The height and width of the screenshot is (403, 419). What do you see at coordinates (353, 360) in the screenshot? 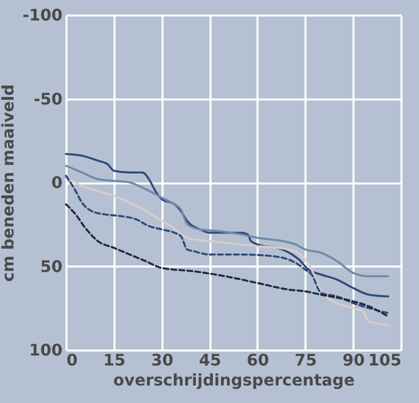
I see `x-tick-label: 90` at bounding box center [353, 360].